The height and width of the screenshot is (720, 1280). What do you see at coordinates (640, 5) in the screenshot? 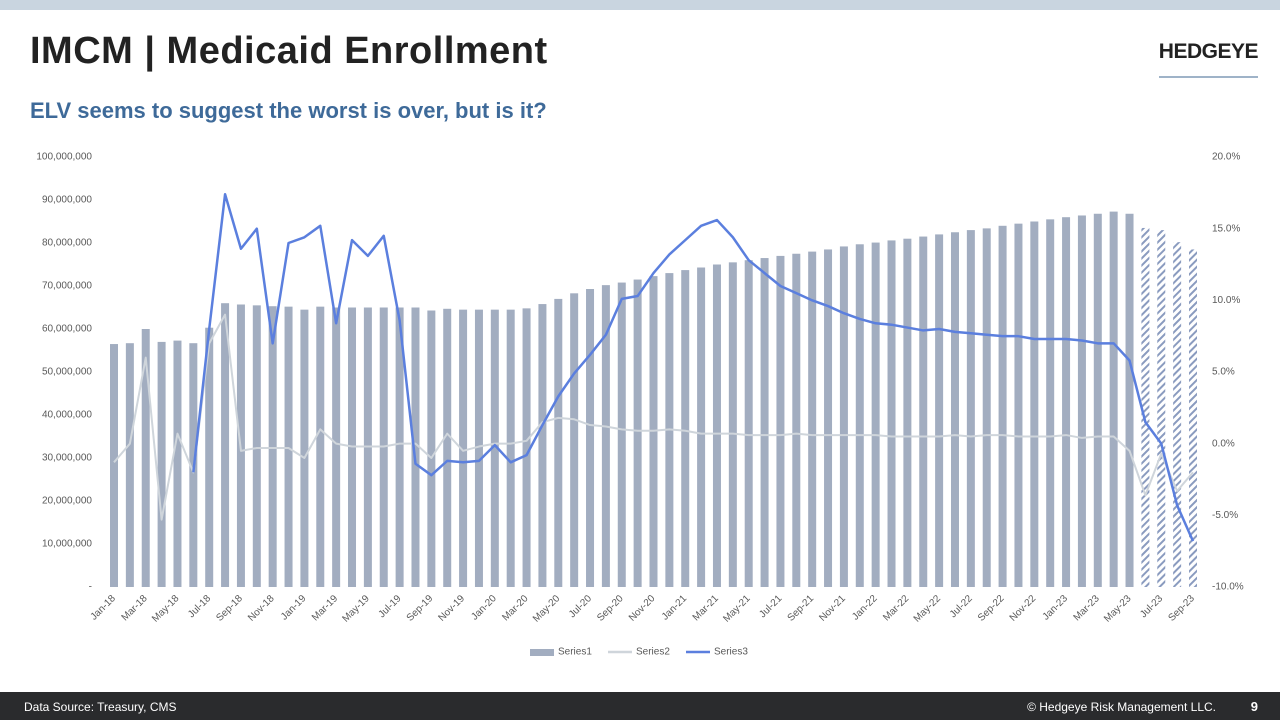
I see `top-bar` at bounding box center [640, 5].